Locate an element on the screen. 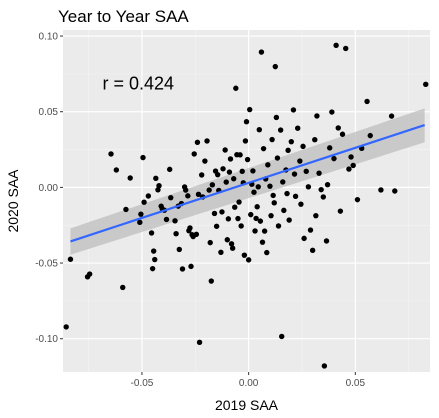  y-tick-label: -0.05 is located at coordinates (46, 264).